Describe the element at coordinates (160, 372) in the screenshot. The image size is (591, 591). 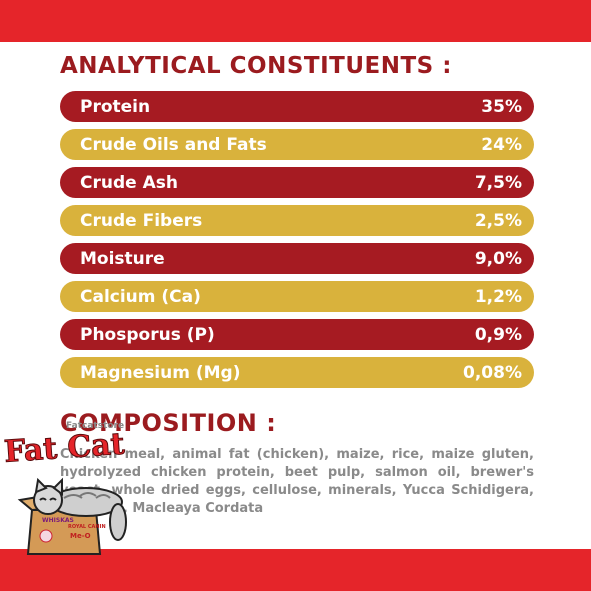
I see `row-label: Magnesium (Mg)` at that location.